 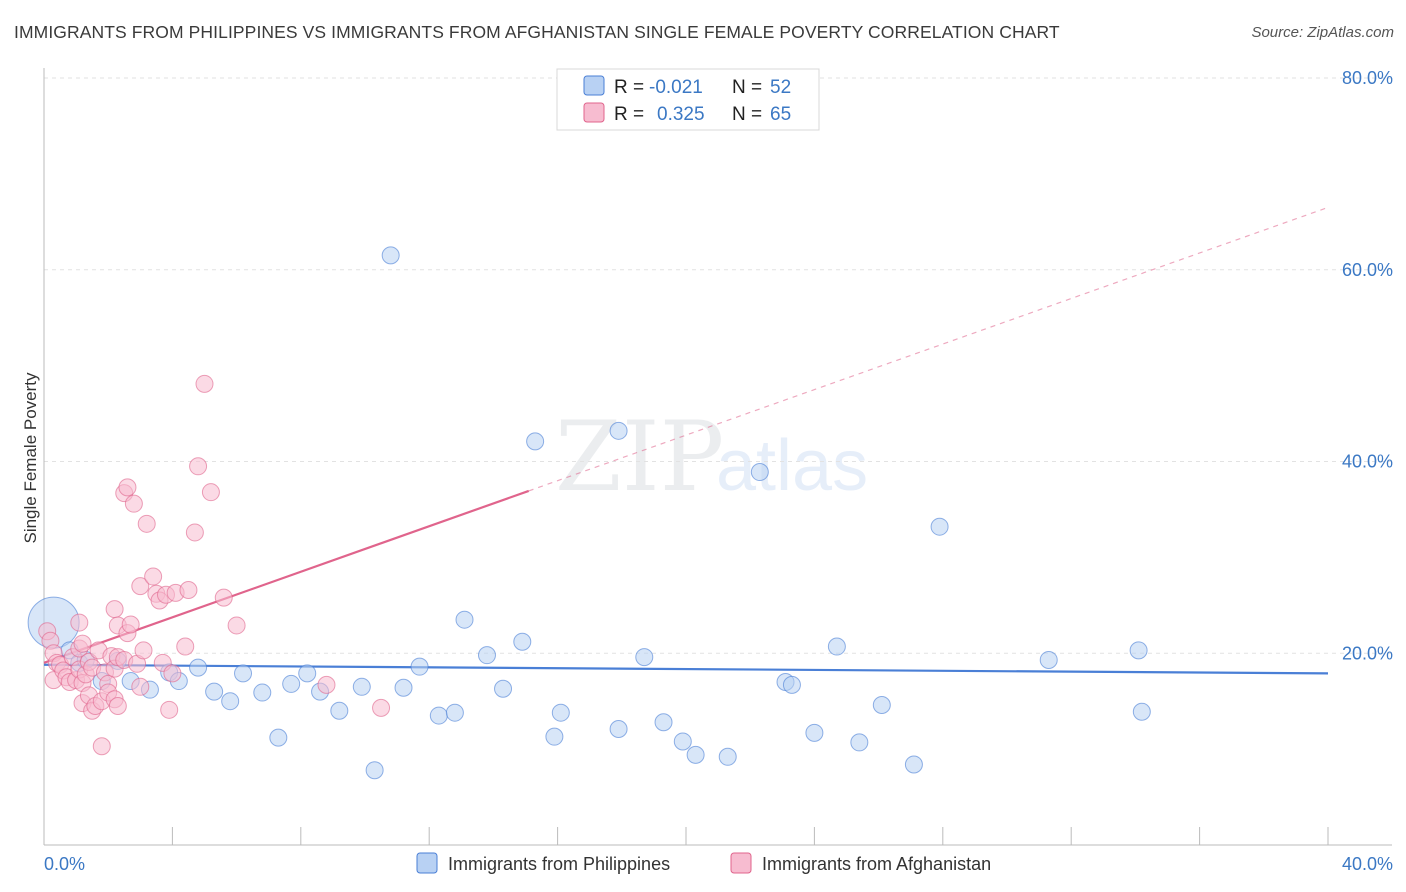 What do you see at coordinates (792, 466) in the screenshot?
I see `watermark-atlas: atlas` at bounding box center [792, 466].